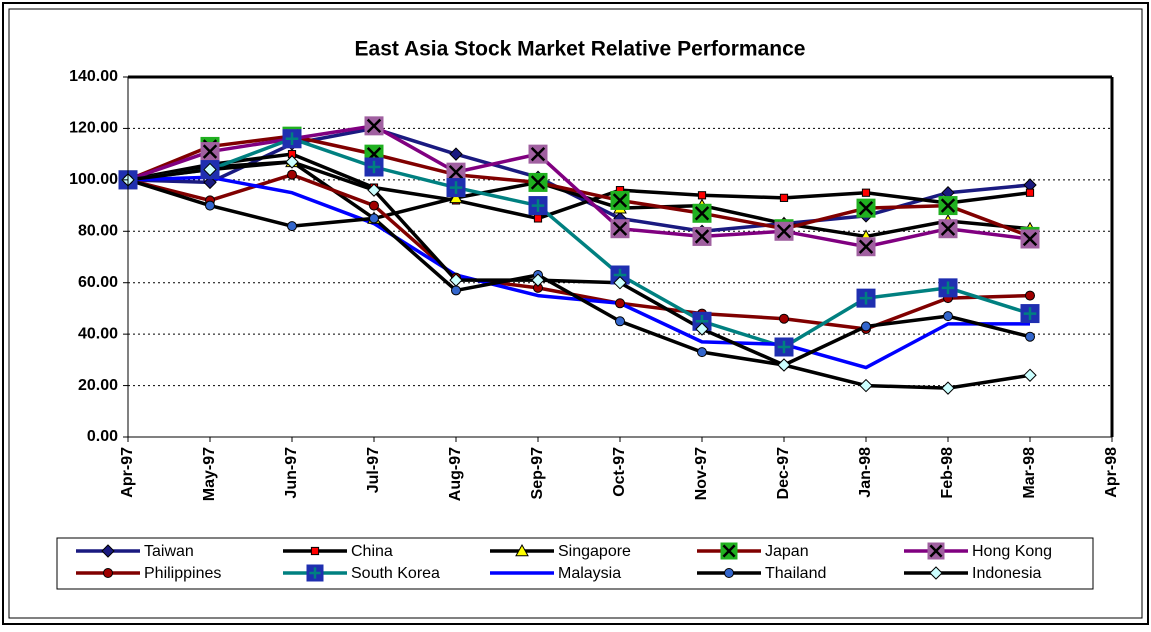 The height and width of the screenshot is (632, 1151). Describe the element at coordinates (98, 231) in the screenshot. I see `y-tick-label: 80.00` at that location.